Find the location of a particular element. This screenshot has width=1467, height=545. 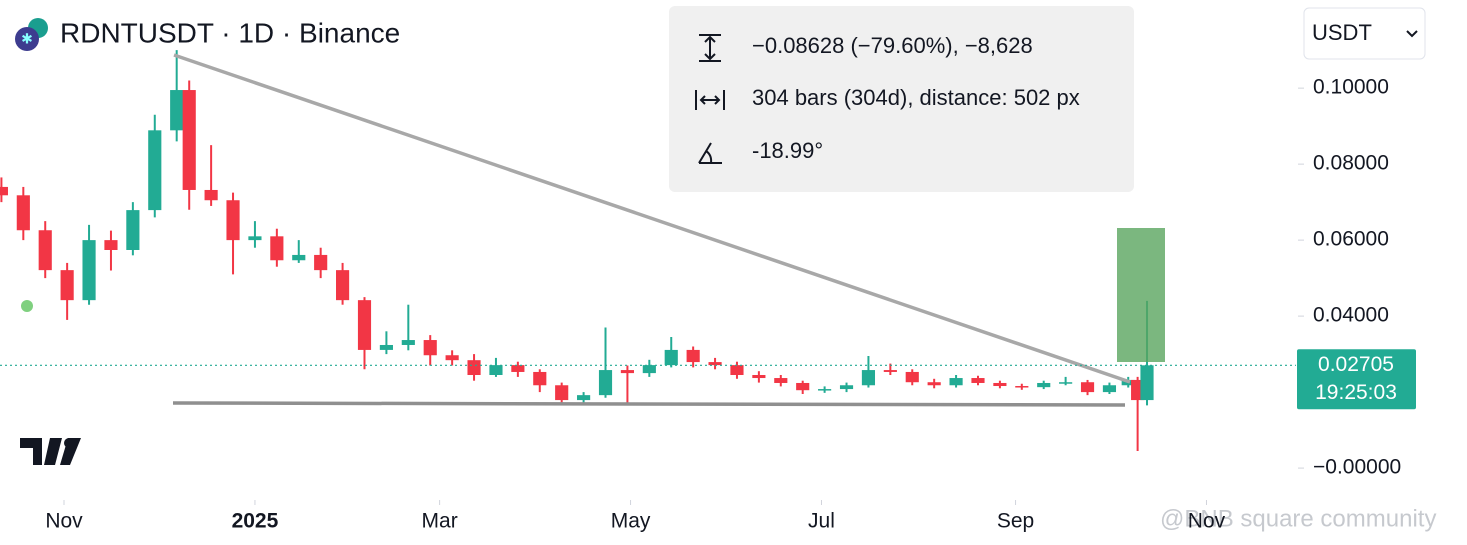

x-tick-label: Jul is located at coordinates (821, 521).